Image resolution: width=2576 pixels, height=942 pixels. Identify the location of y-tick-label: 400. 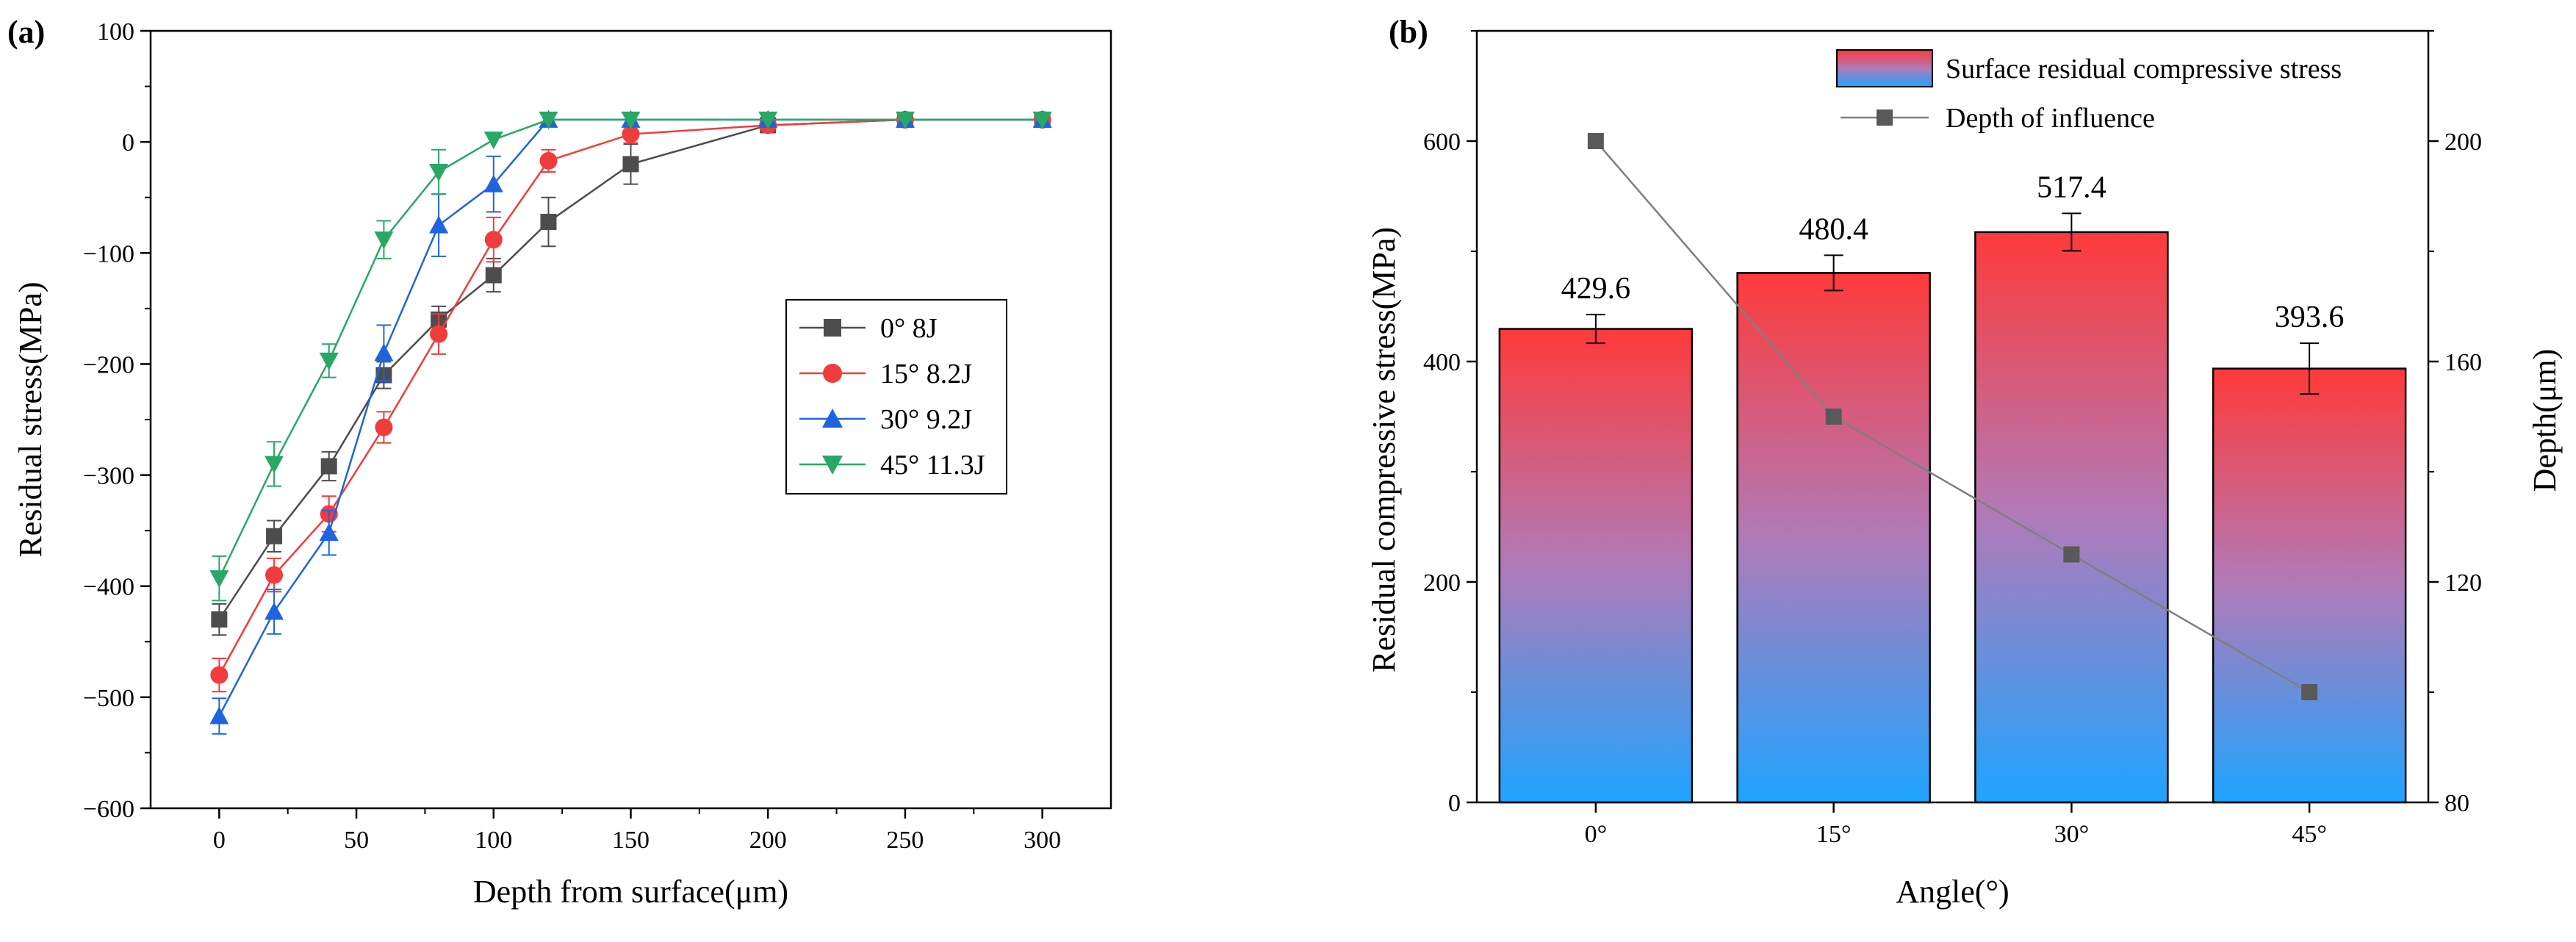
(1442, 362).